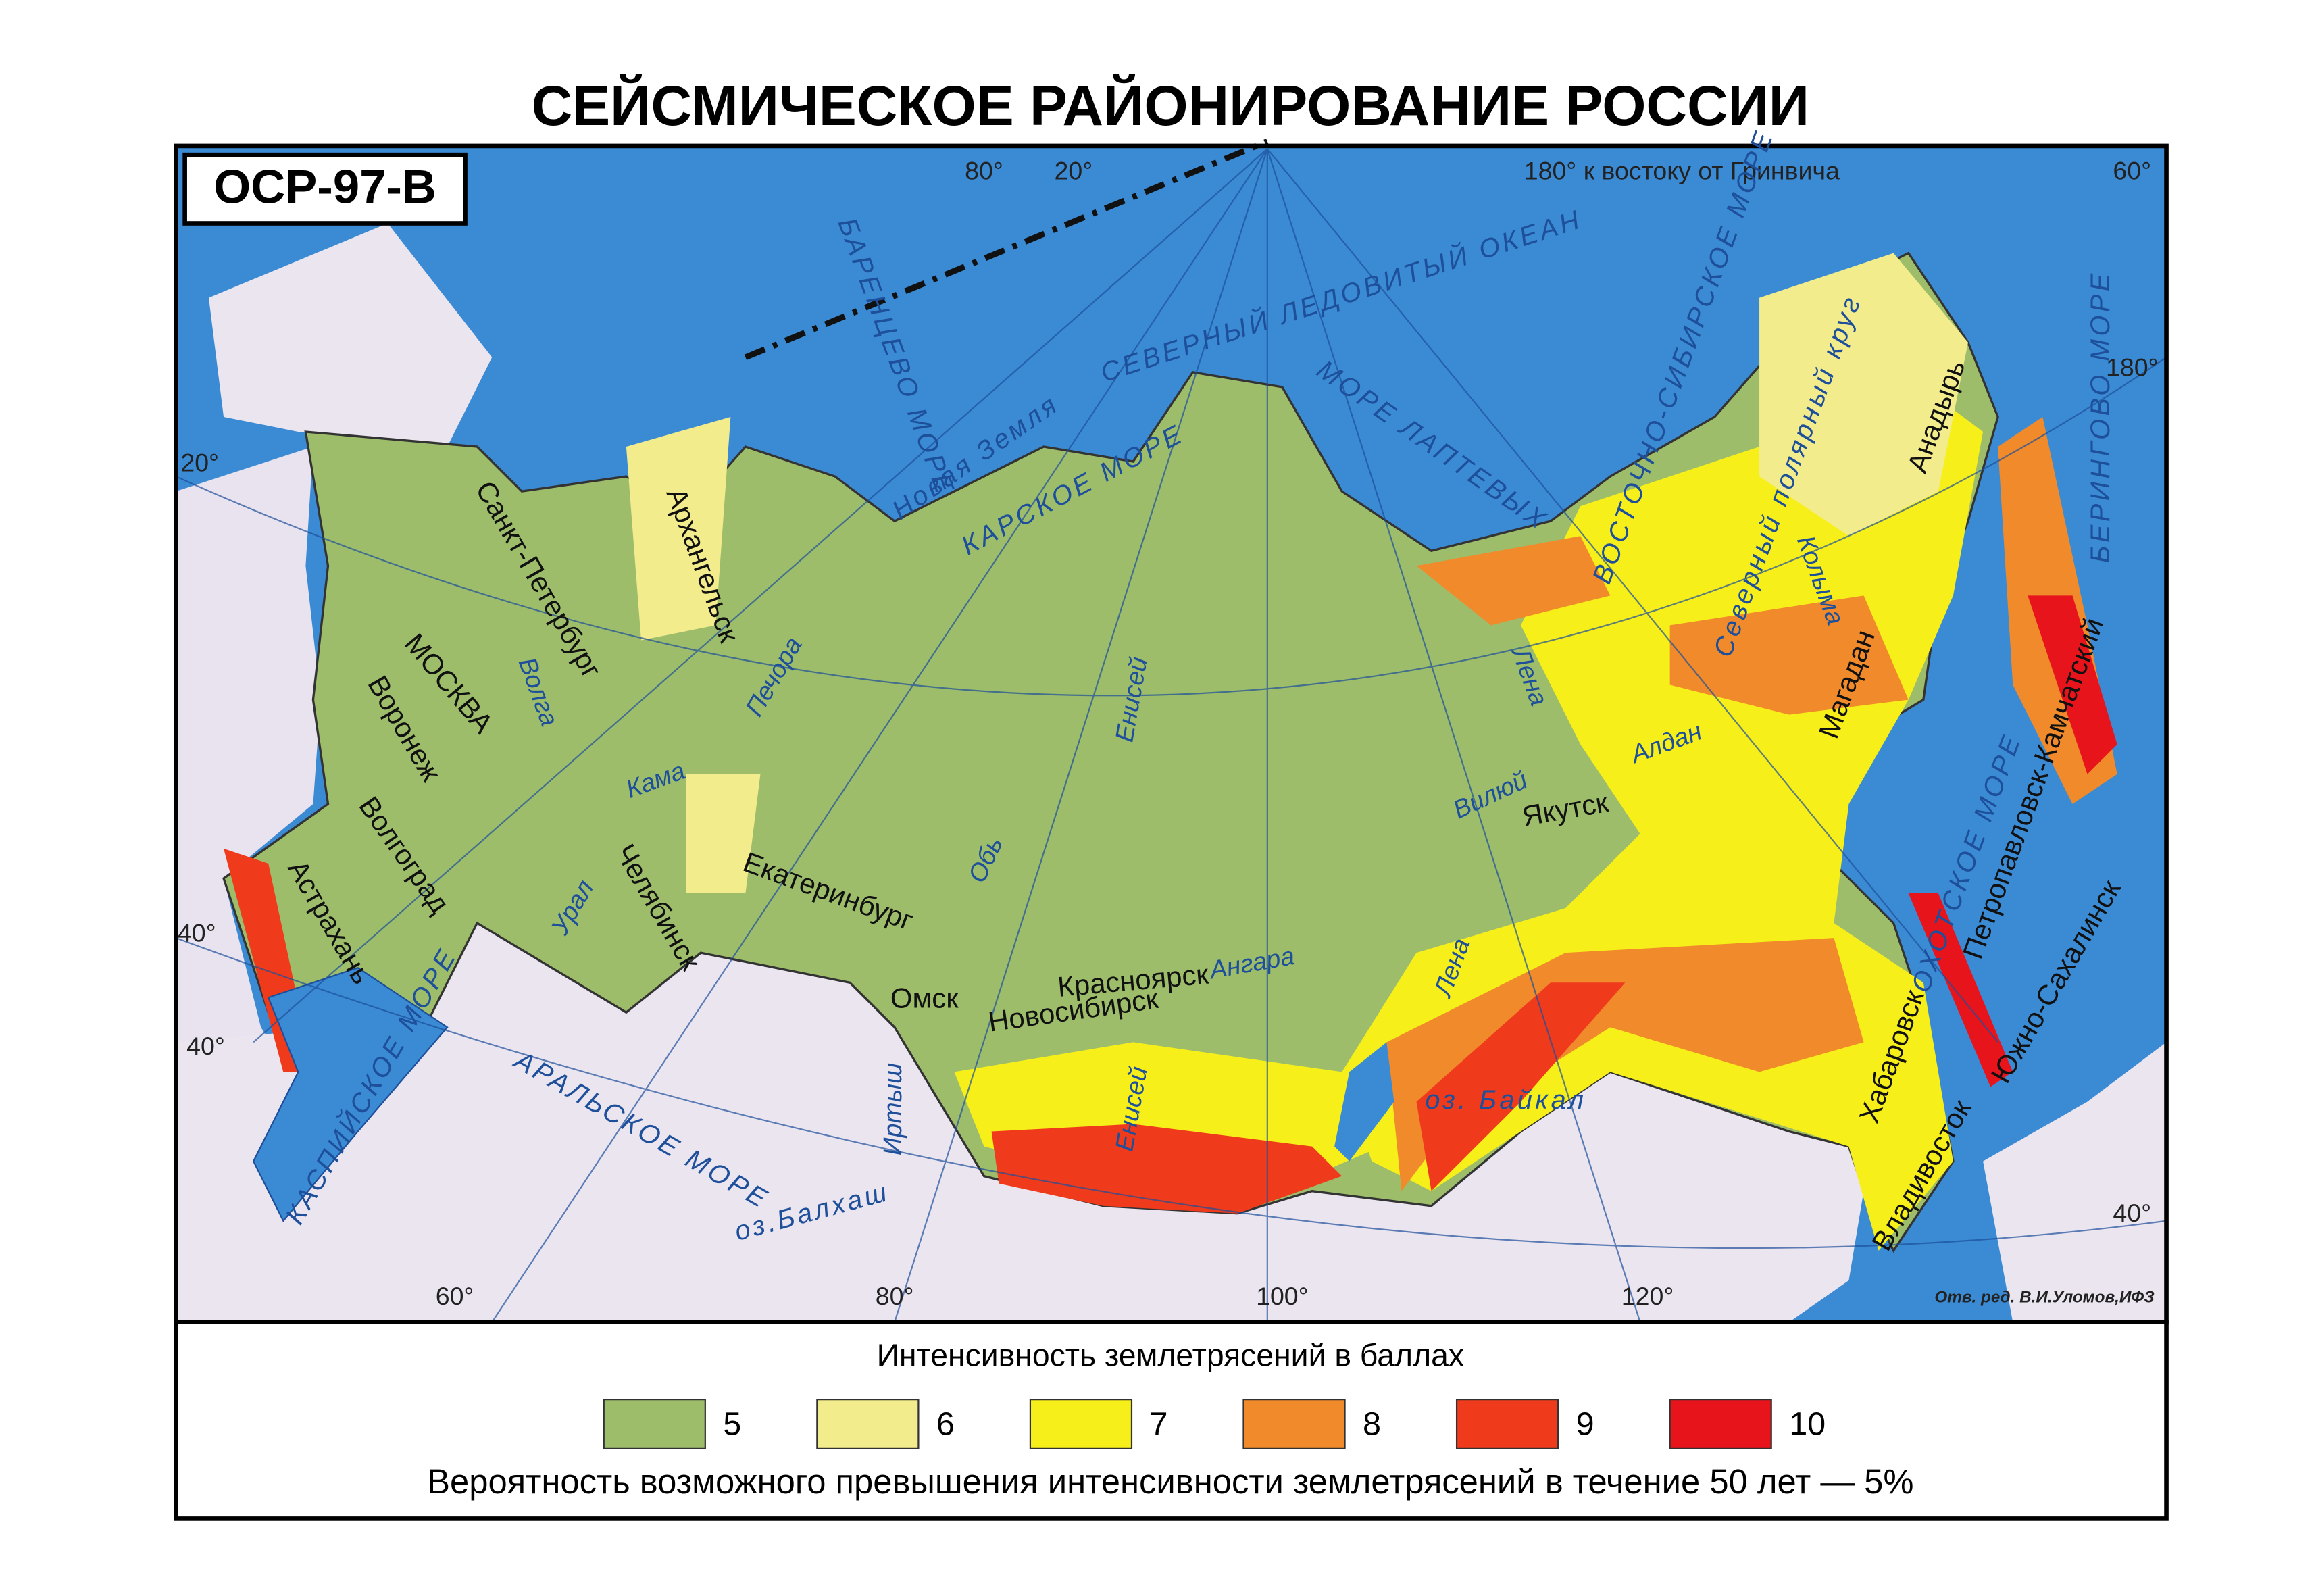 The width and height of the screenshot is (2314, 1596). Describe the element at coordinates (1158, 1424) in the screenshot. I see `legend-label: 7` at that location.